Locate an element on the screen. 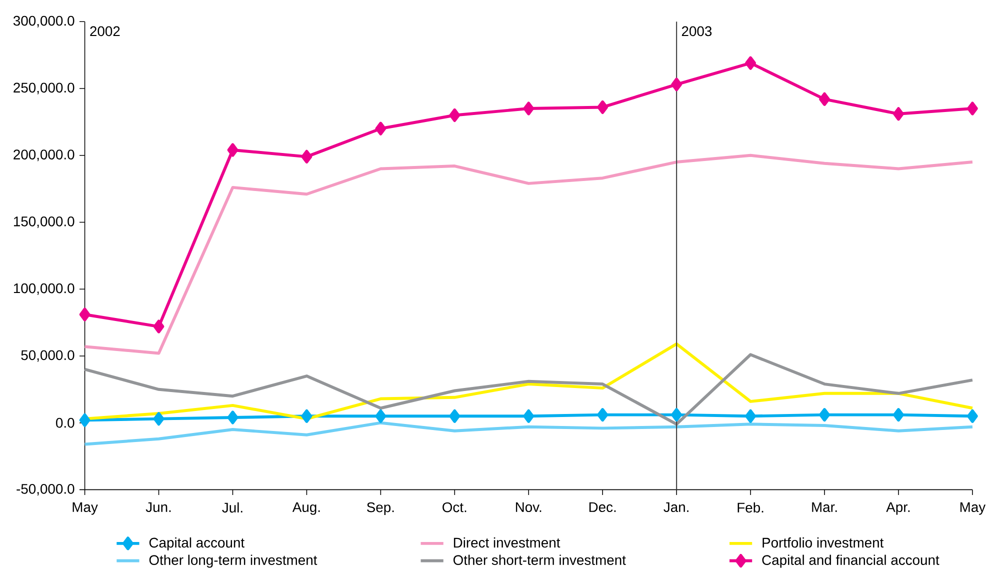 The image size is (990, 580). line-series is located at coordinates (528, 389).